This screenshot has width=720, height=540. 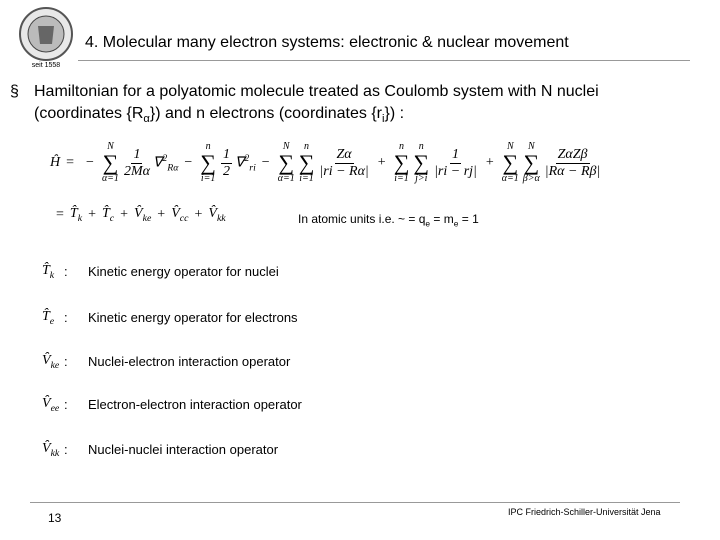 I want to click on numerator: ZαZβ, so click(x=572, y=155).